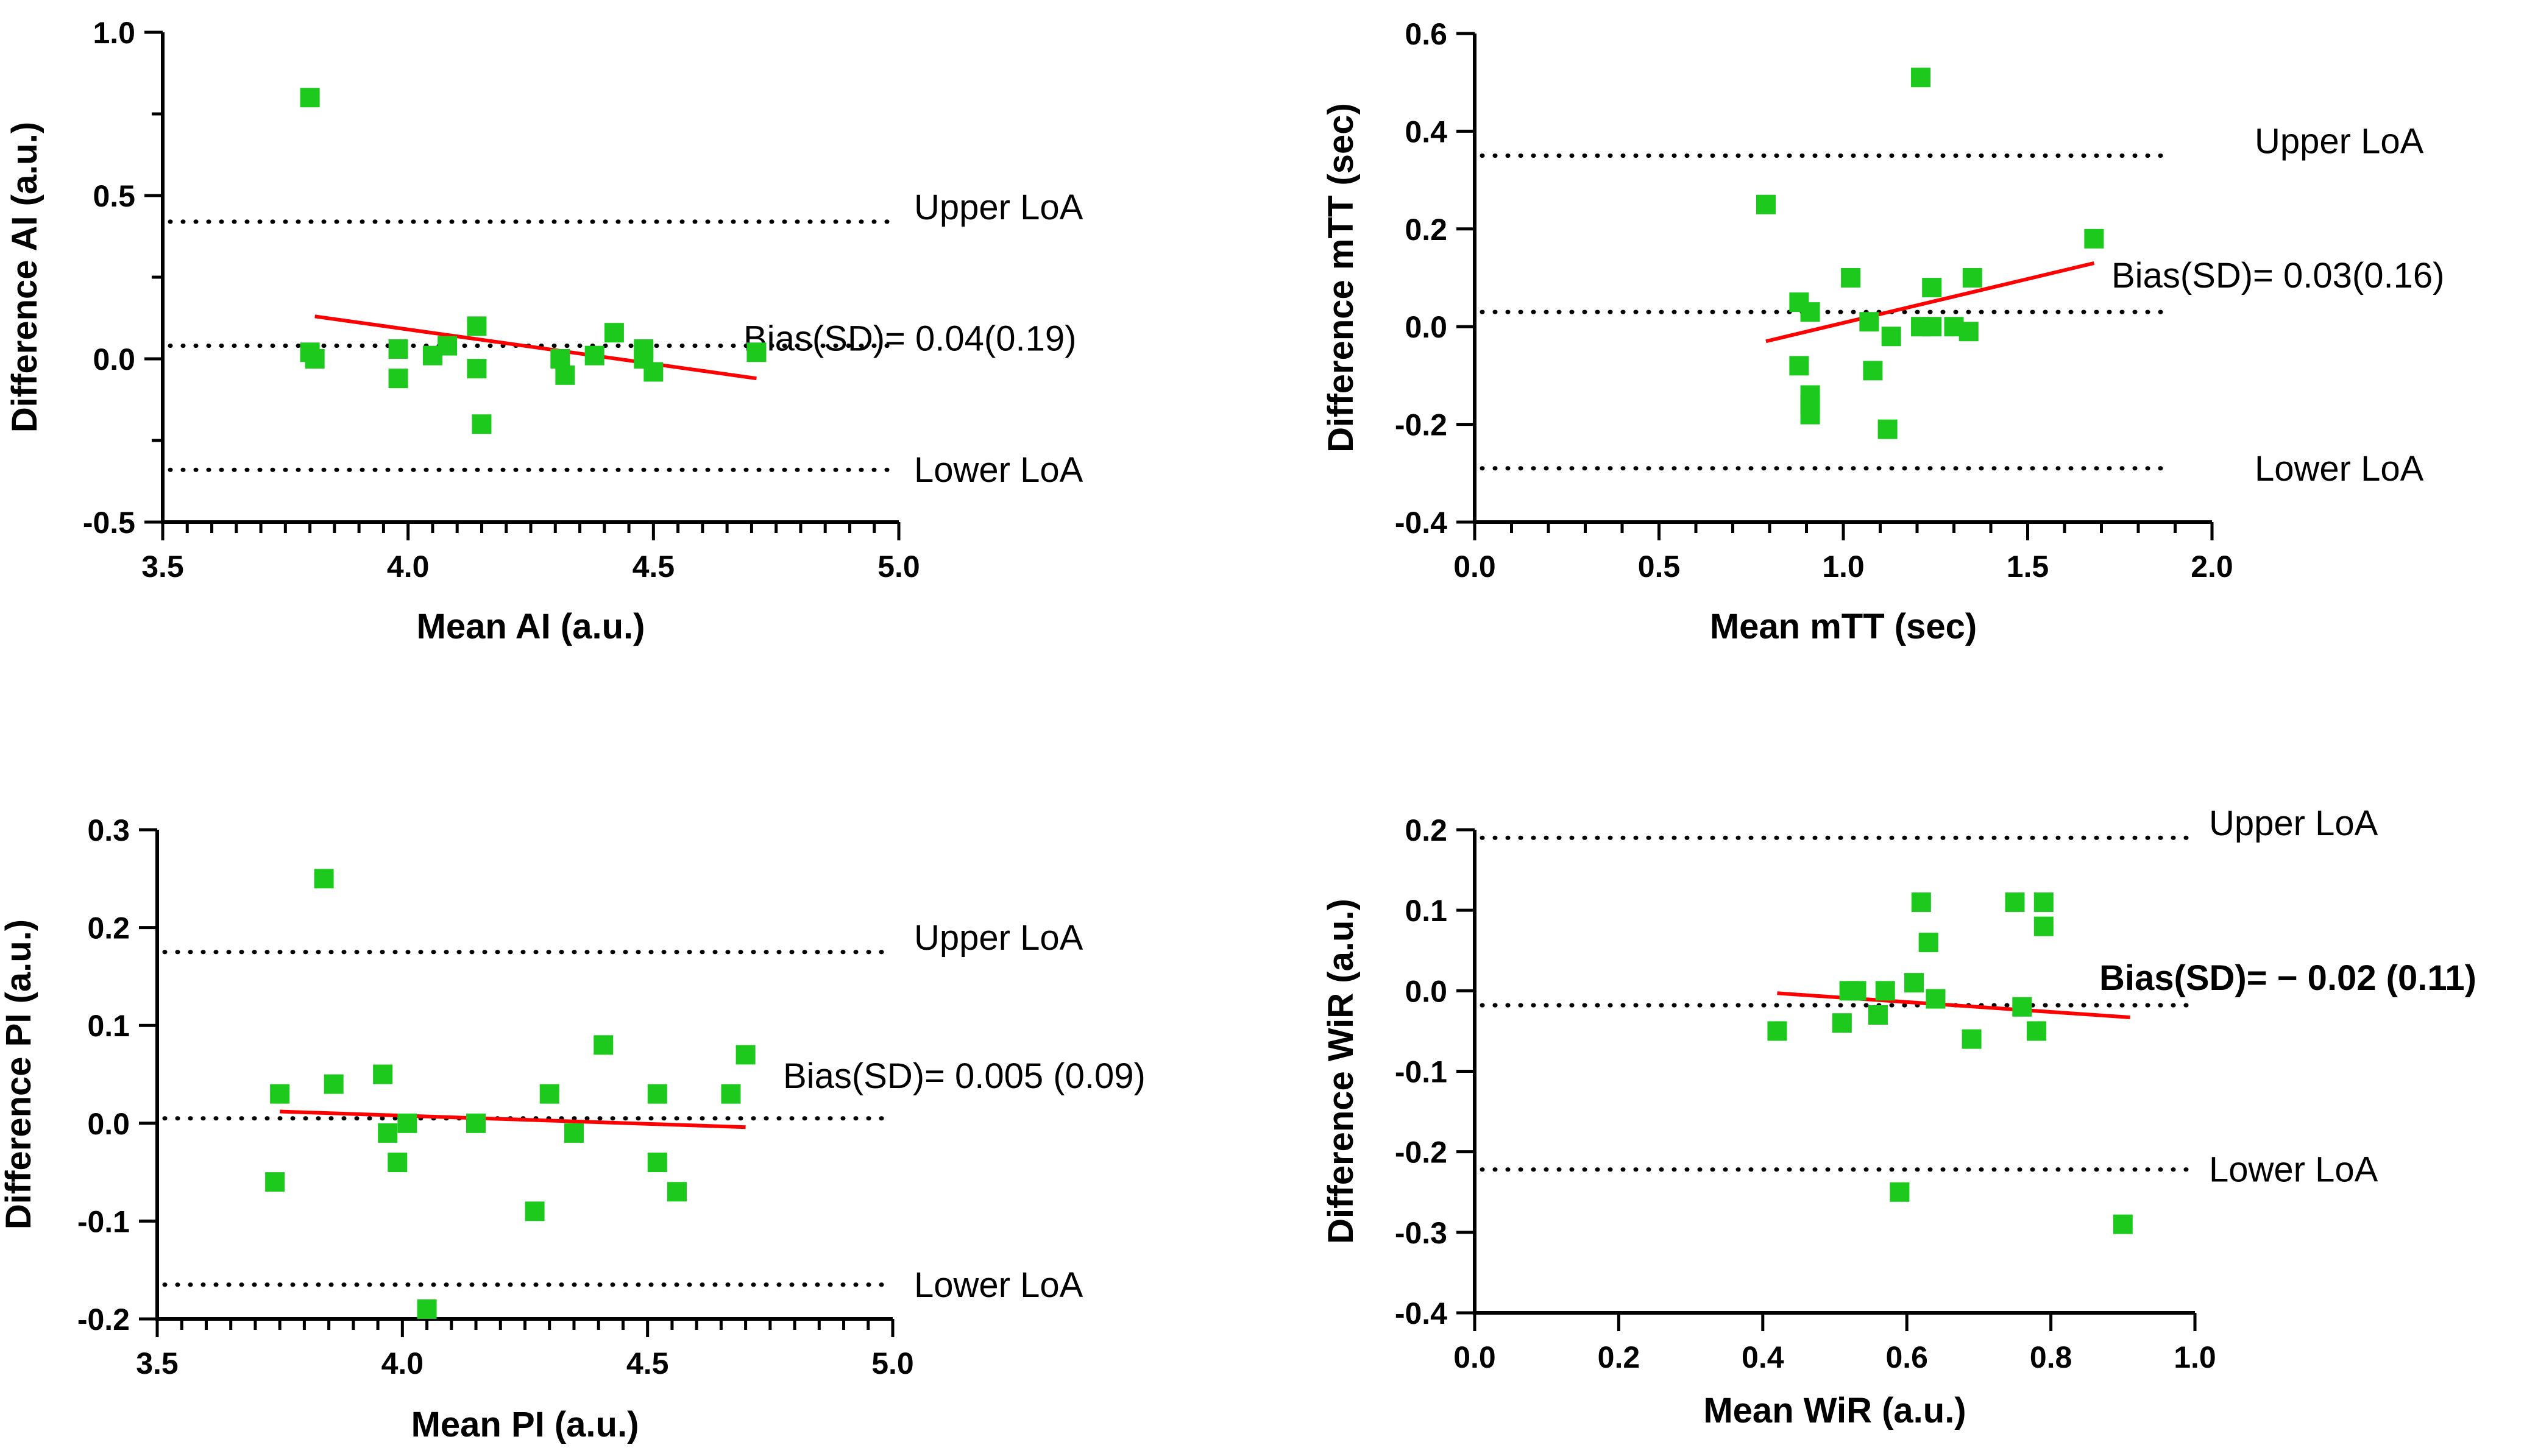  What do you see at coordinates (19, 1074) in the screenshot?
I see `y-axis-title: Difference PI (a.u.)` at bounding box center [19, 1074].